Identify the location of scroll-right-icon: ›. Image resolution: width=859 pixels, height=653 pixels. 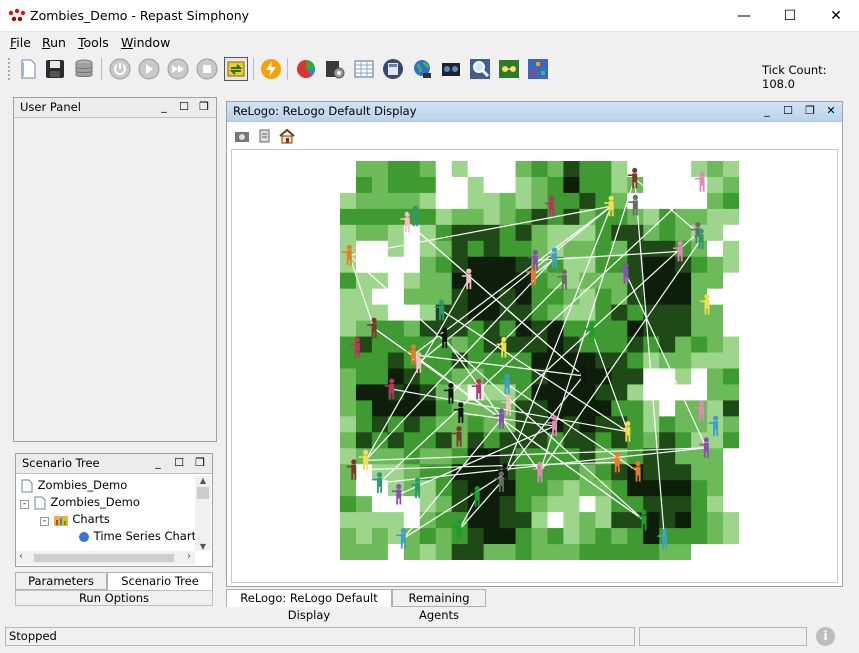
(189, 556).